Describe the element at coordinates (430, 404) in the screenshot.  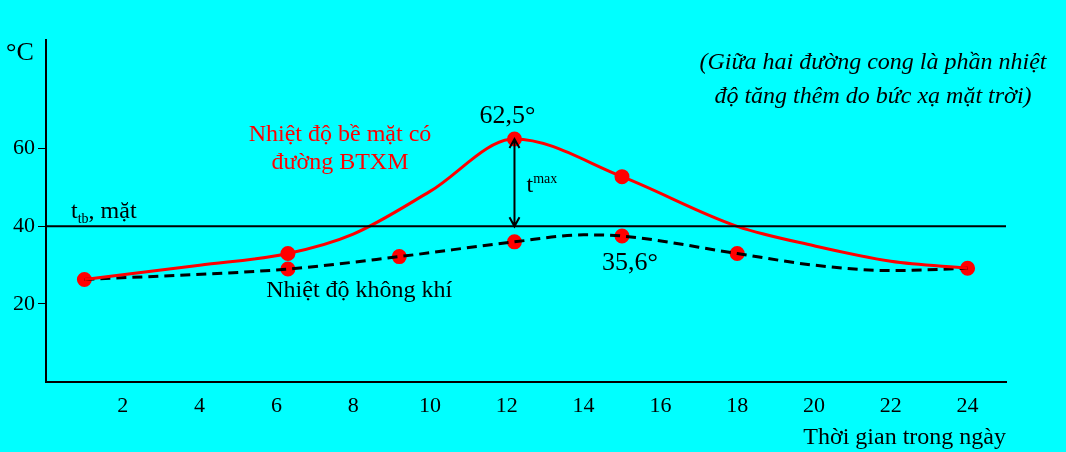
I see `x-tick-label: 10` at that location.